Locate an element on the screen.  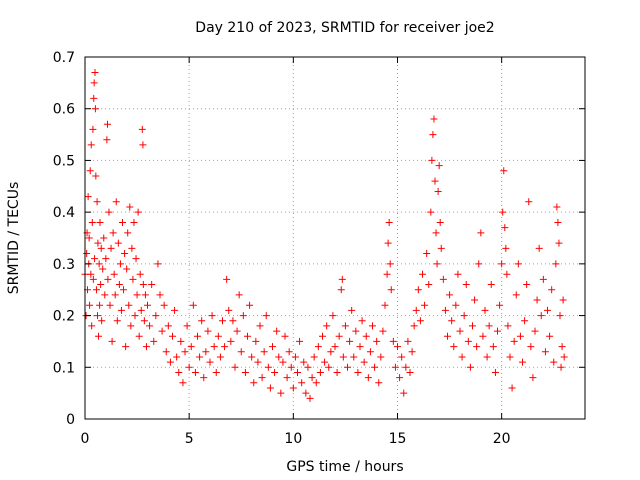
y-tick-label: 0.2 is located at coordinates (64, 317).